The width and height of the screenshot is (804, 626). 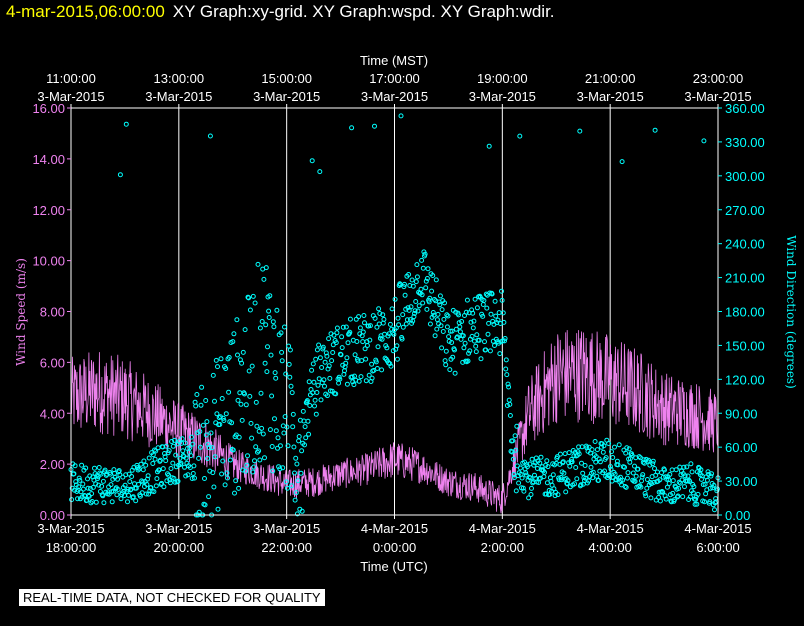 I want to click on top-tick-time: 17:00:00, so click(x=394, y=78).